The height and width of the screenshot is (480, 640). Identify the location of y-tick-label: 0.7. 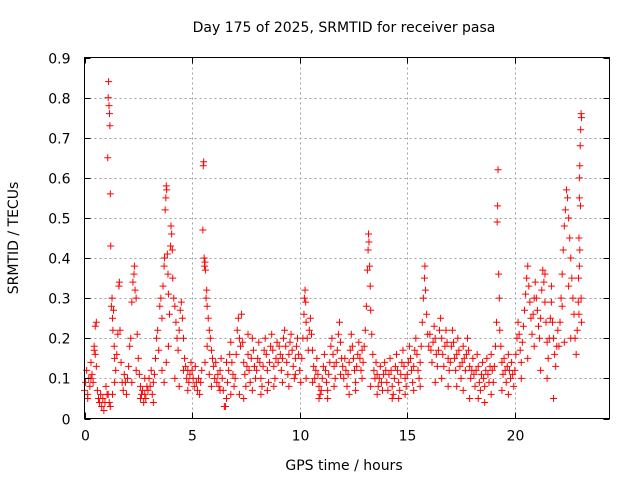
(59, 140).